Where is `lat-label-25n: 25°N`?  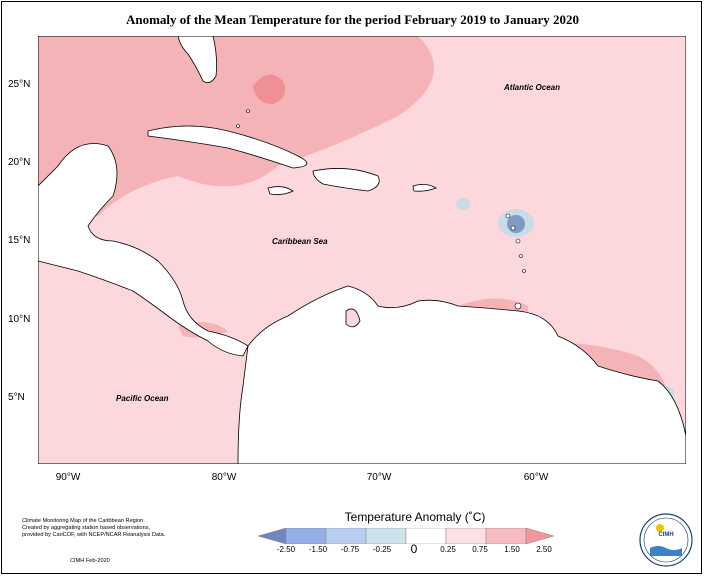 lat-label-25n: 25°N is located at coordinates (19, 84).